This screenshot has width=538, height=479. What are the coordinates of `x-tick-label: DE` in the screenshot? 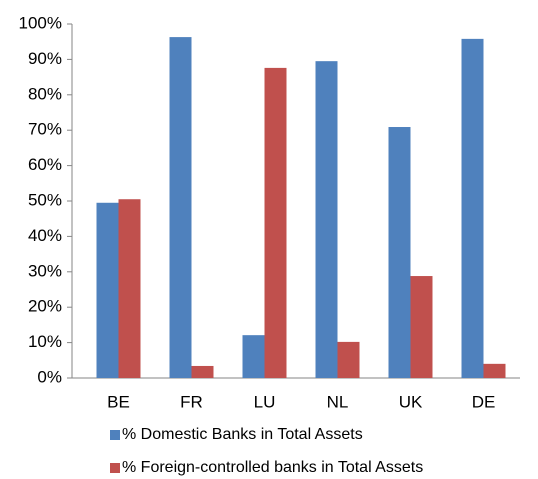 It's located at (484, 401).